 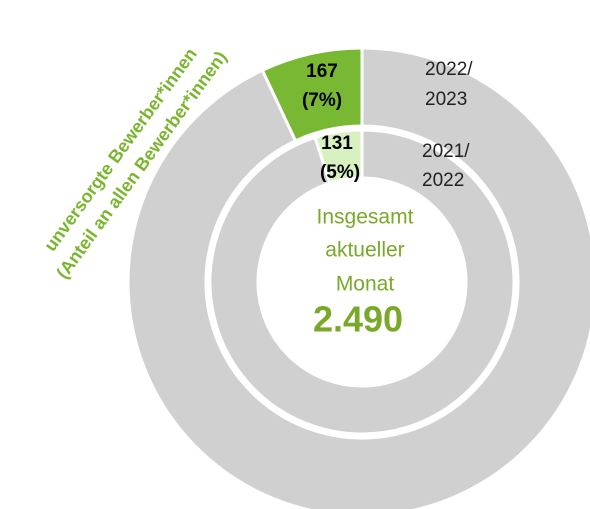 I want to click on ring-name: 2021/, so click(x=446, y=151).